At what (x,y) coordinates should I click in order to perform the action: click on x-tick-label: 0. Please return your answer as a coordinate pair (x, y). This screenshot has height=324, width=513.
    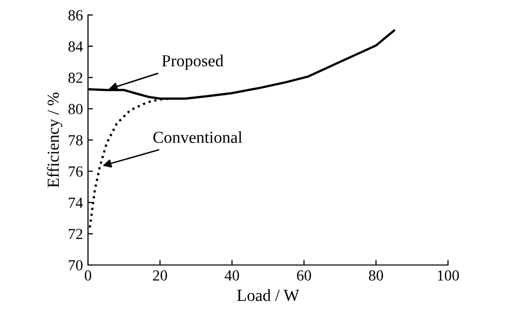
    Looking at the image, I should click on (88, 275).